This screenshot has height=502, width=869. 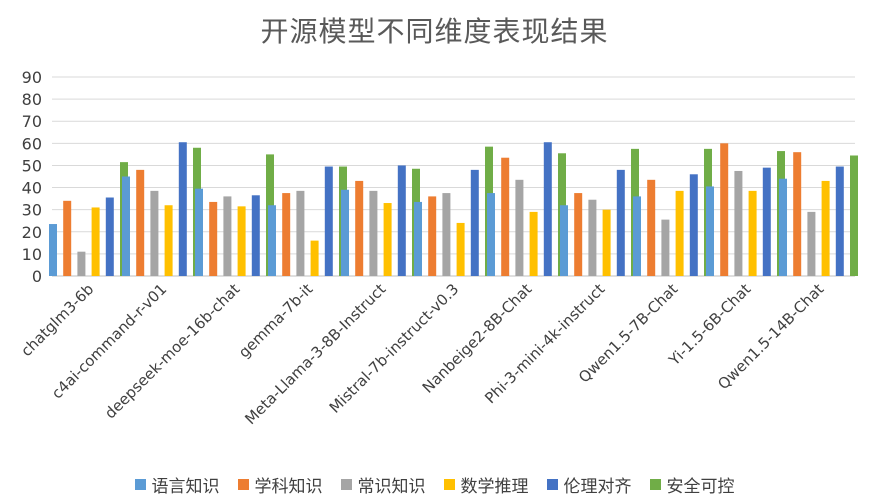 What do you see at coordinates (172, 351) in the screenshot?
I see `x-tick-label: deepseek-moe-16b-chat` at bounding box center [172, 351].